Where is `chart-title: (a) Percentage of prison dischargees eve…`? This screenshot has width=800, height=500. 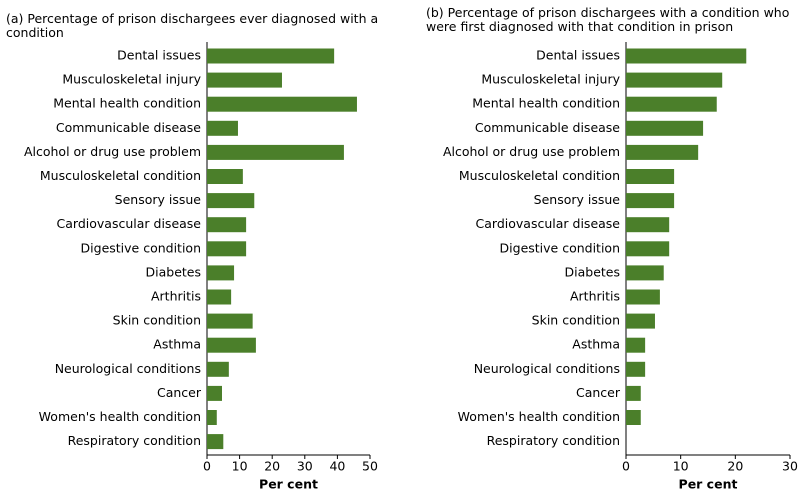
chart-title: (a) Percentage of prison dischargees eve… is located at coordinates (192, 25).